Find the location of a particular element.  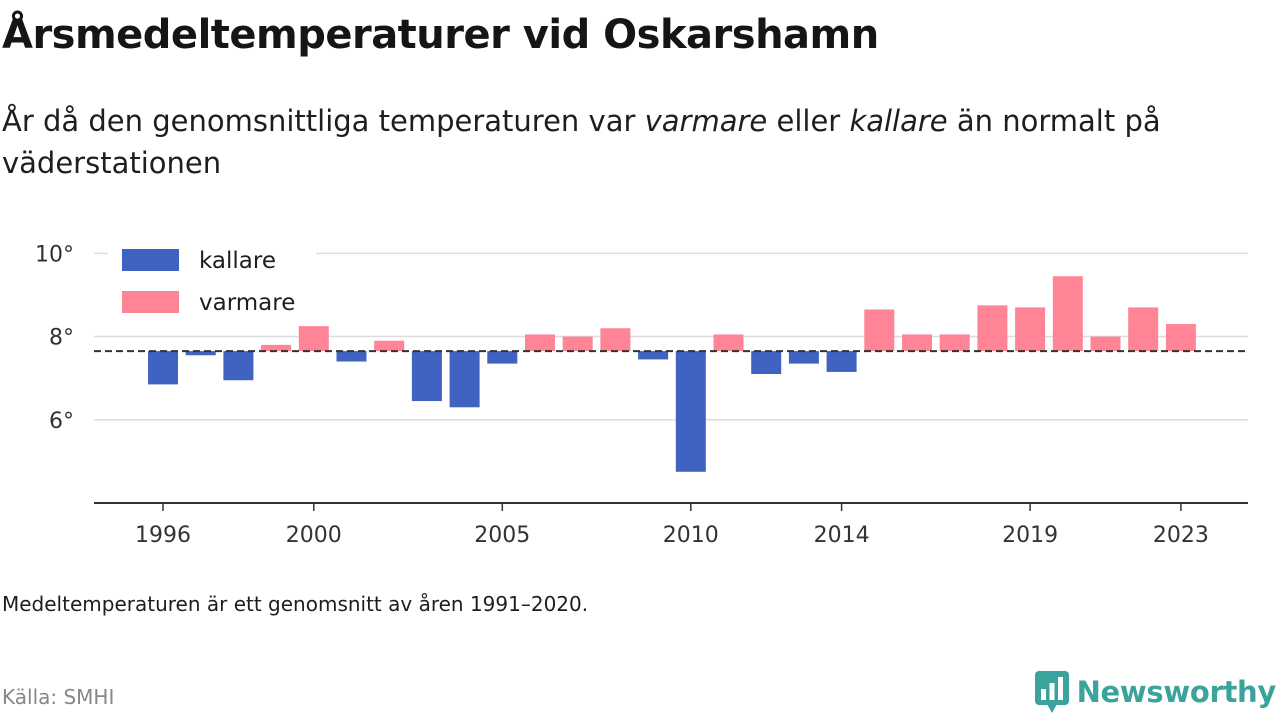

x-axis: 1996 2000 2005 2010 2014 2019 2023 is located at coordinates (671, 525).